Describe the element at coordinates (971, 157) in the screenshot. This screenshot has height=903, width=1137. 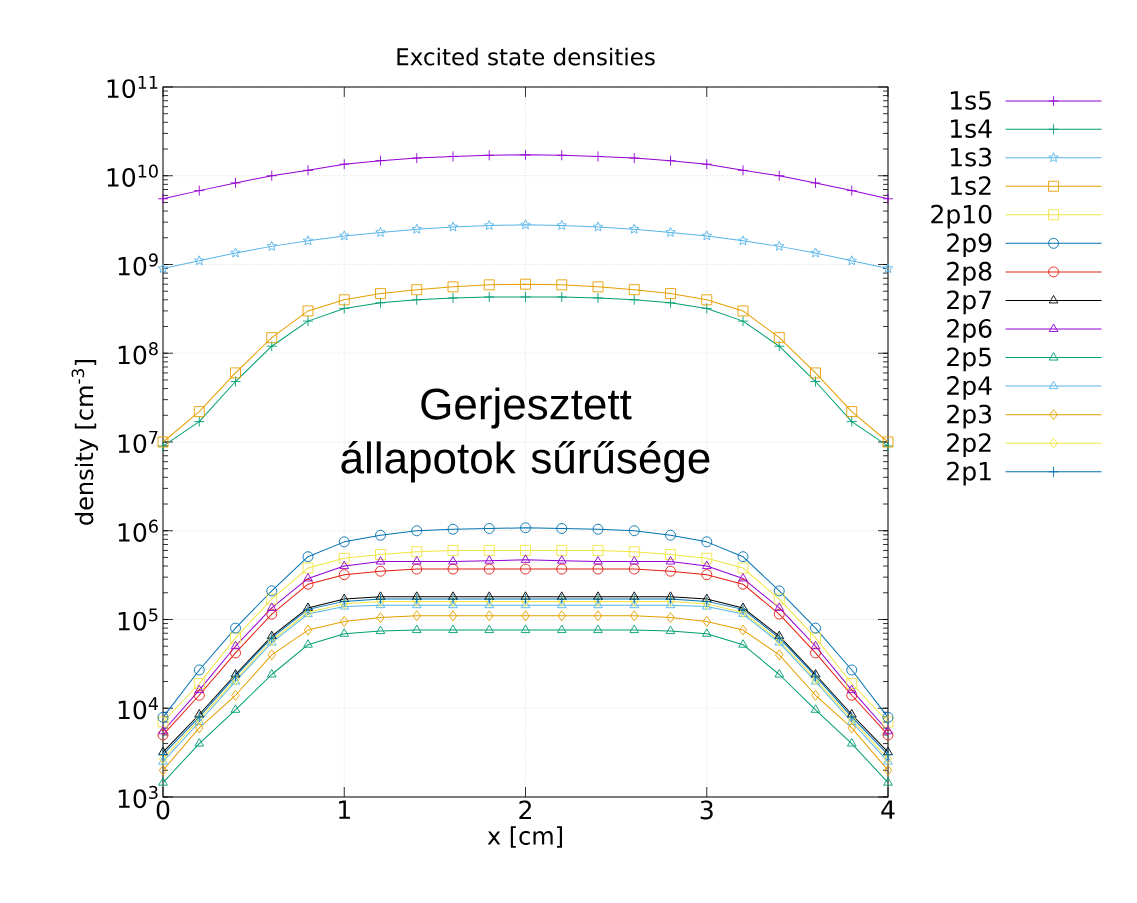
I see `legend-label: 1s3` at that location.